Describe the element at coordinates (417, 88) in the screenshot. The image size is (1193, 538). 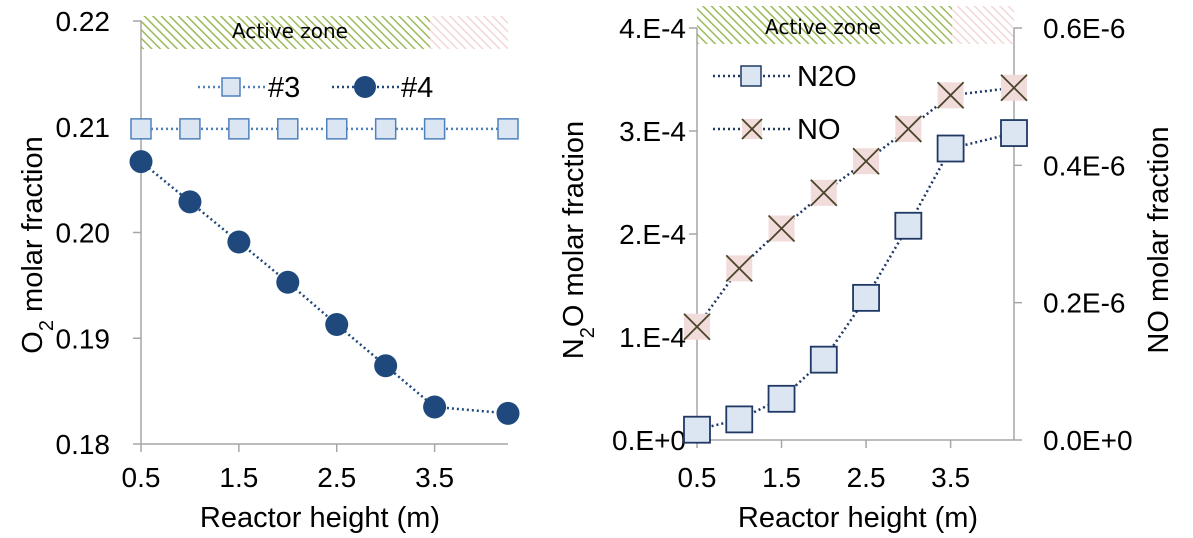
I see `legend-label-4: #4` at that location.